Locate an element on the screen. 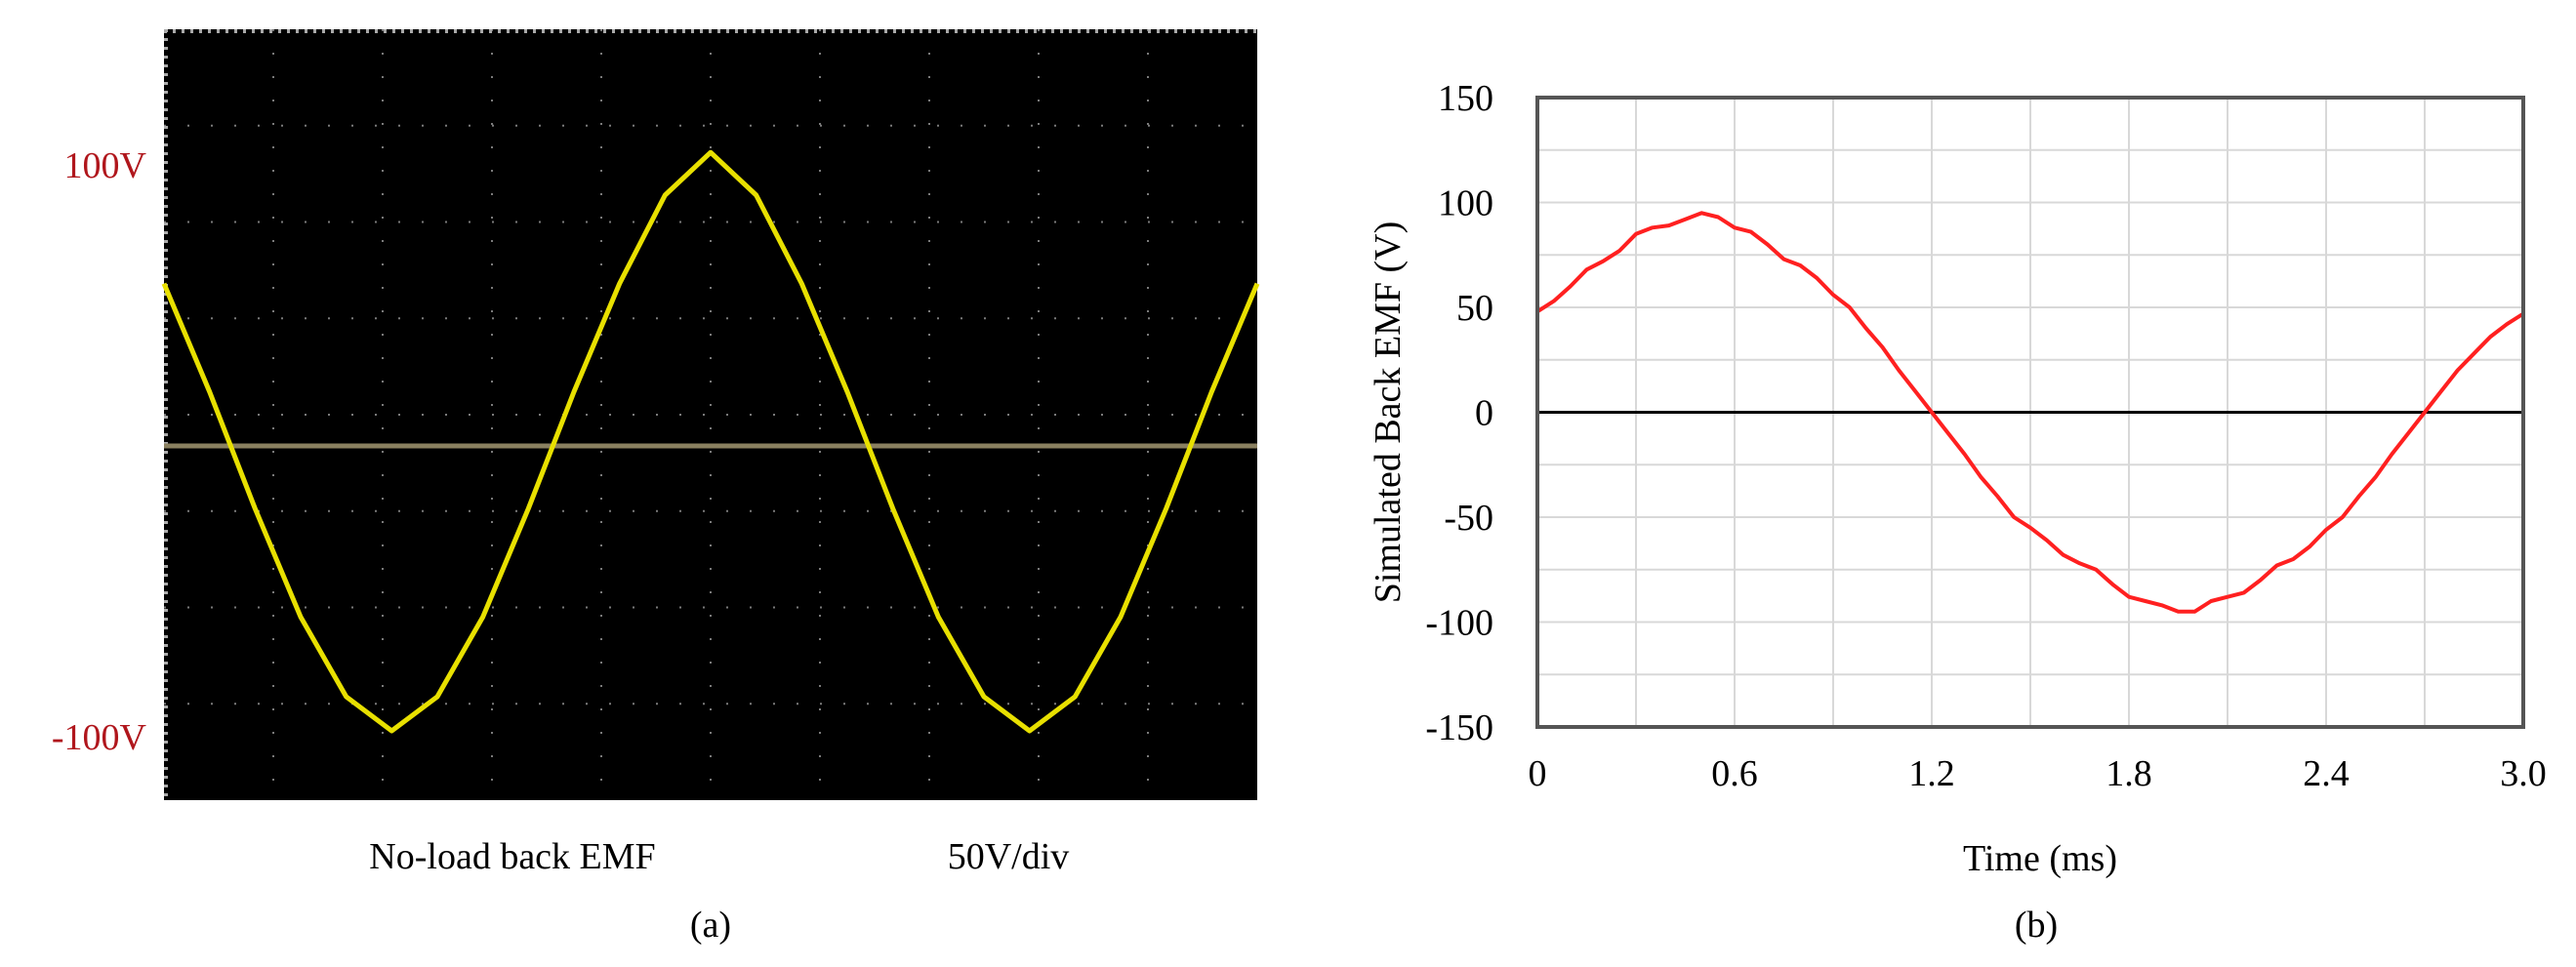  y-tick-label: -150 is located at coordinates (1459, 727).